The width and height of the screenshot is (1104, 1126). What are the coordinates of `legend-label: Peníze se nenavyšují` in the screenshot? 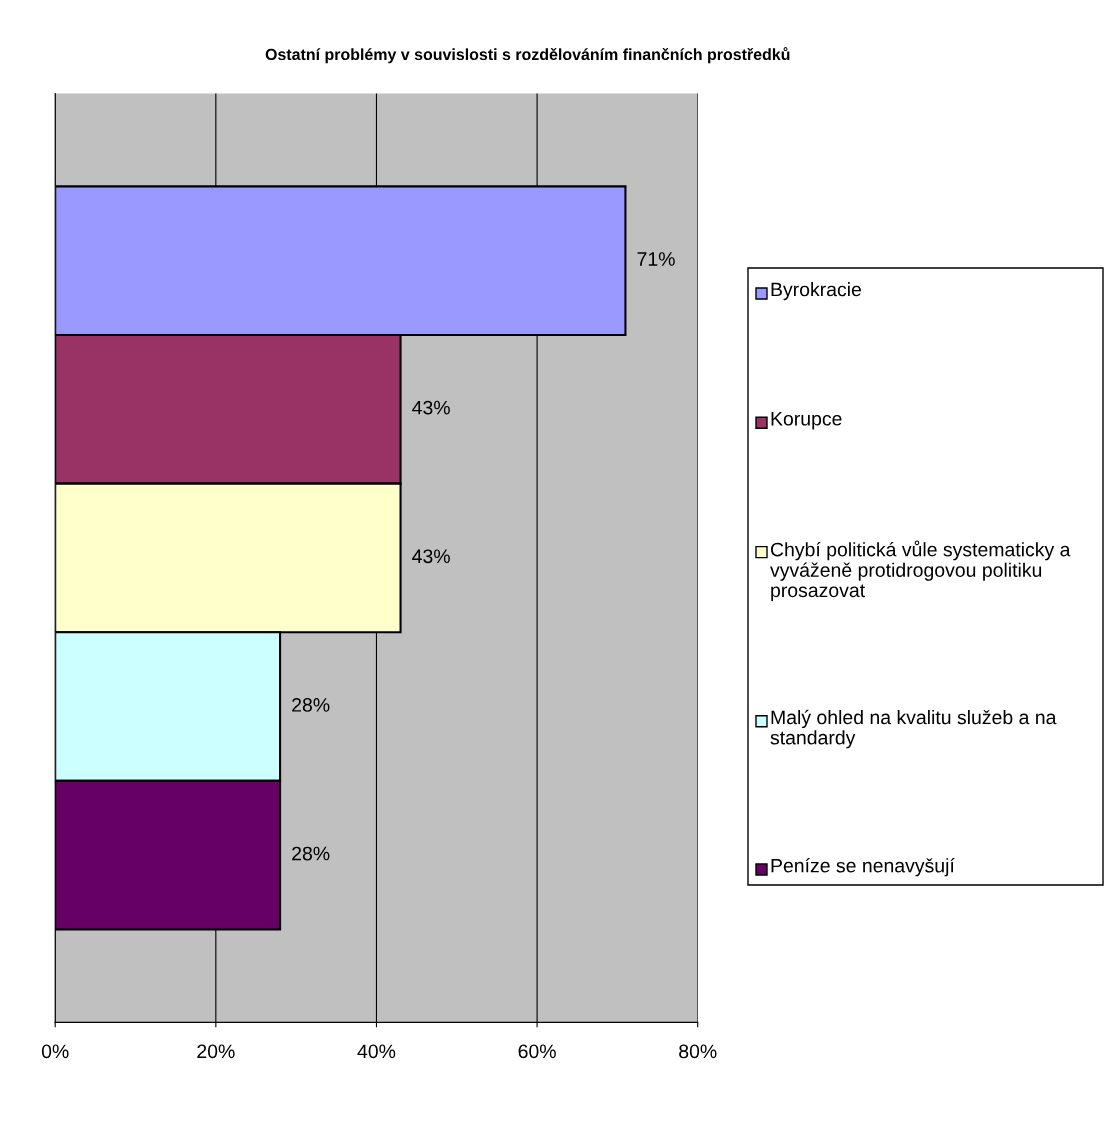 It's located at (863, 867).